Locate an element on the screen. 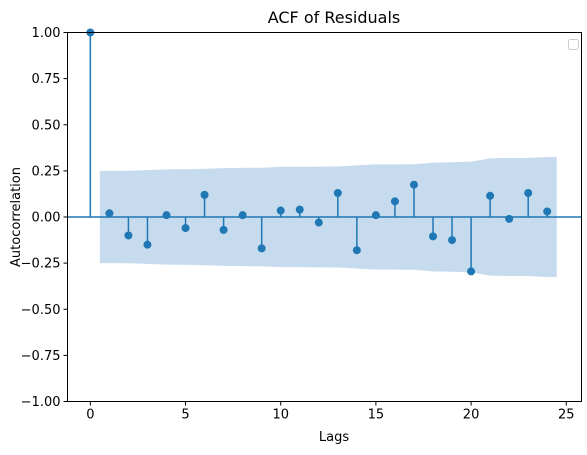  y-tick-label-6: 0.50 is located at coordinates (46, 125).